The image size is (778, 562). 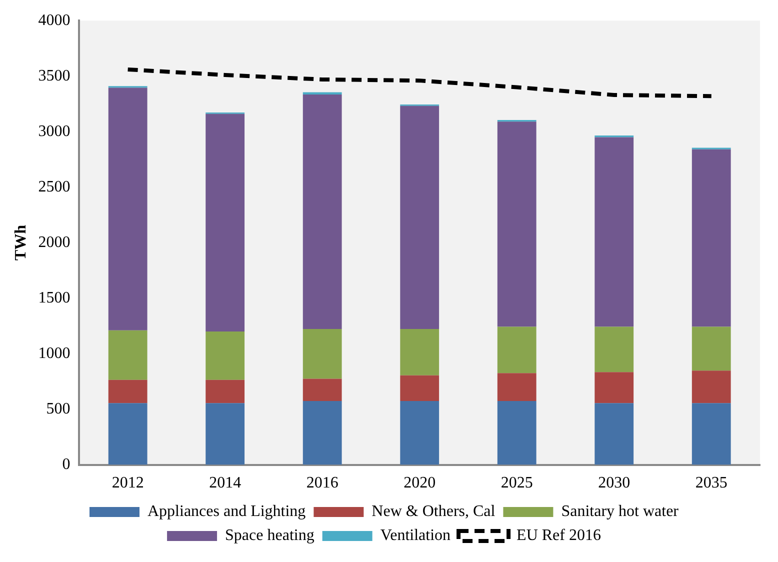 What do you see at coordinates (225, 483) in the screenshot?
I see `x-tick-label: 2014` at bounding box center [225, 483].